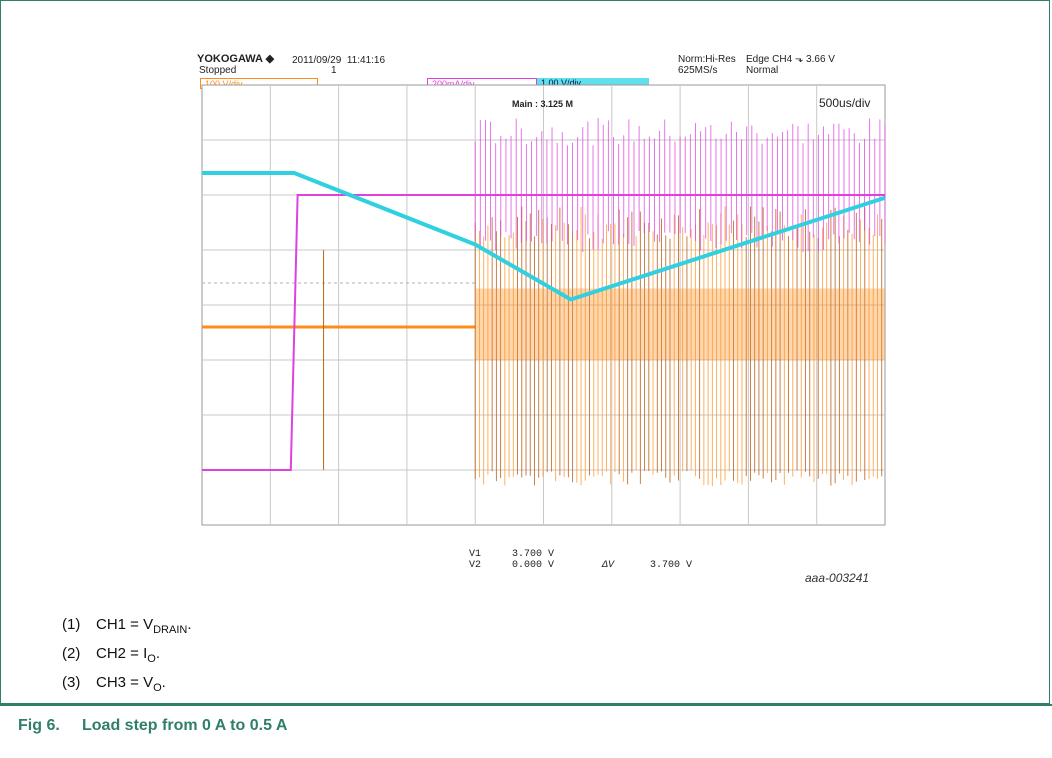 This screenshot has height=758, width=1052. Describe the element at coordinates (475, 554) in the screenshot. I see `cursor-v1-label: V1` at that location.